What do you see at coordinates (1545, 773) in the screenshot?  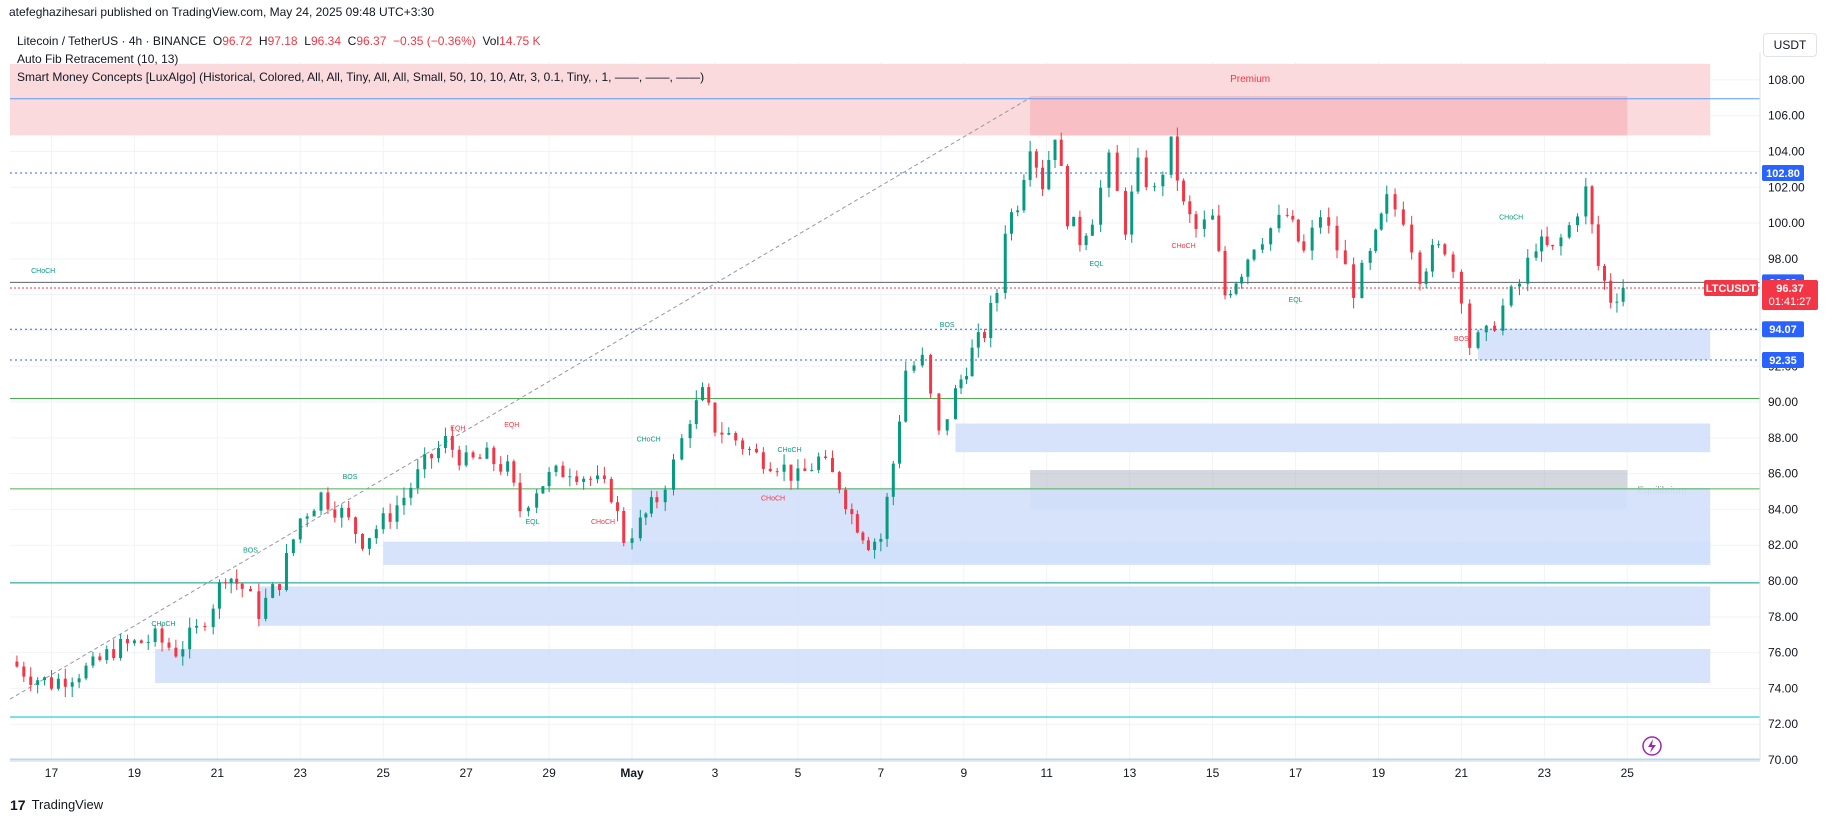 I see `x-tick-label: 23` at bounding box center [1545, 773].